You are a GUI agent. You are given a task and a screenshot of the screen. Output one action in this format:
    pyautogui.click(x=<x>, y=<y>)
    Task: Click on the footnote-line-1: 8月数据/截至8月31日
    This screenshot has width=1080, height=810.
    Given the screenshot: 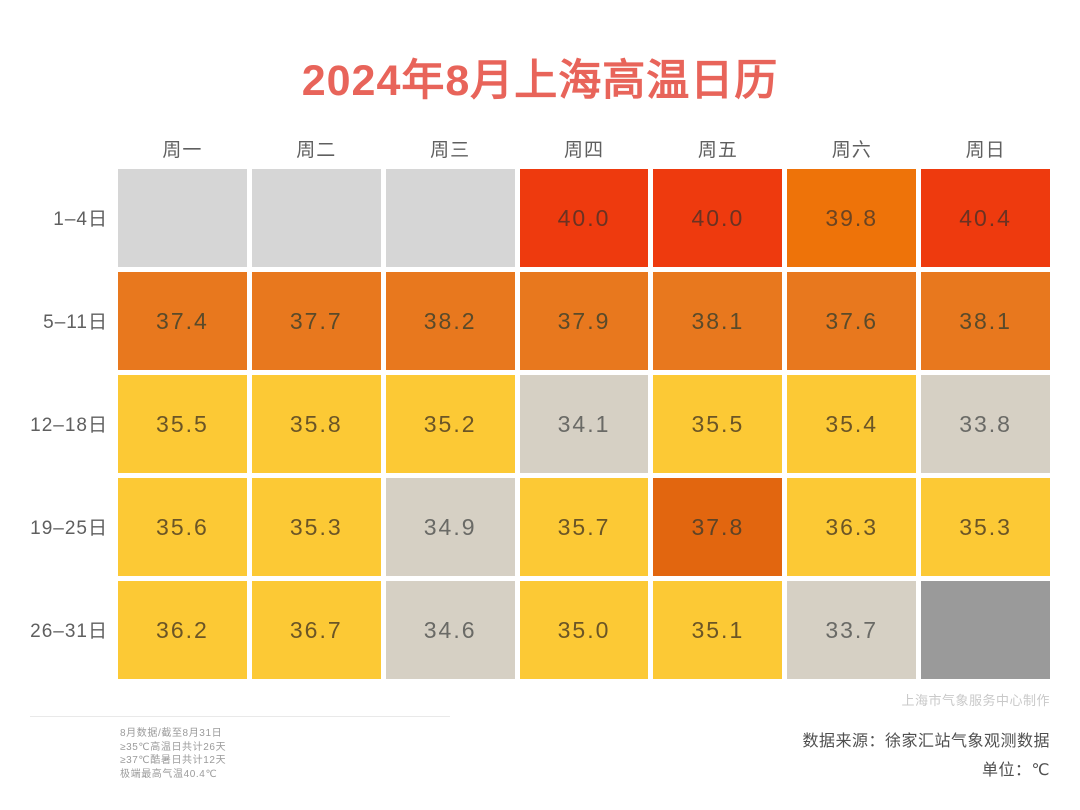 What is the action you would take?
    pyautogui.click(x=171, y=733)
    